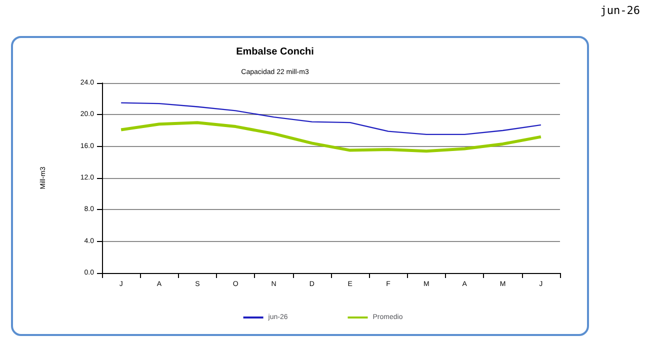 The image size is (646, 340). What do you see at coordinates (620, 10) in the screenshot?
I see `text: jun-26` at bounding box center [620, 10].